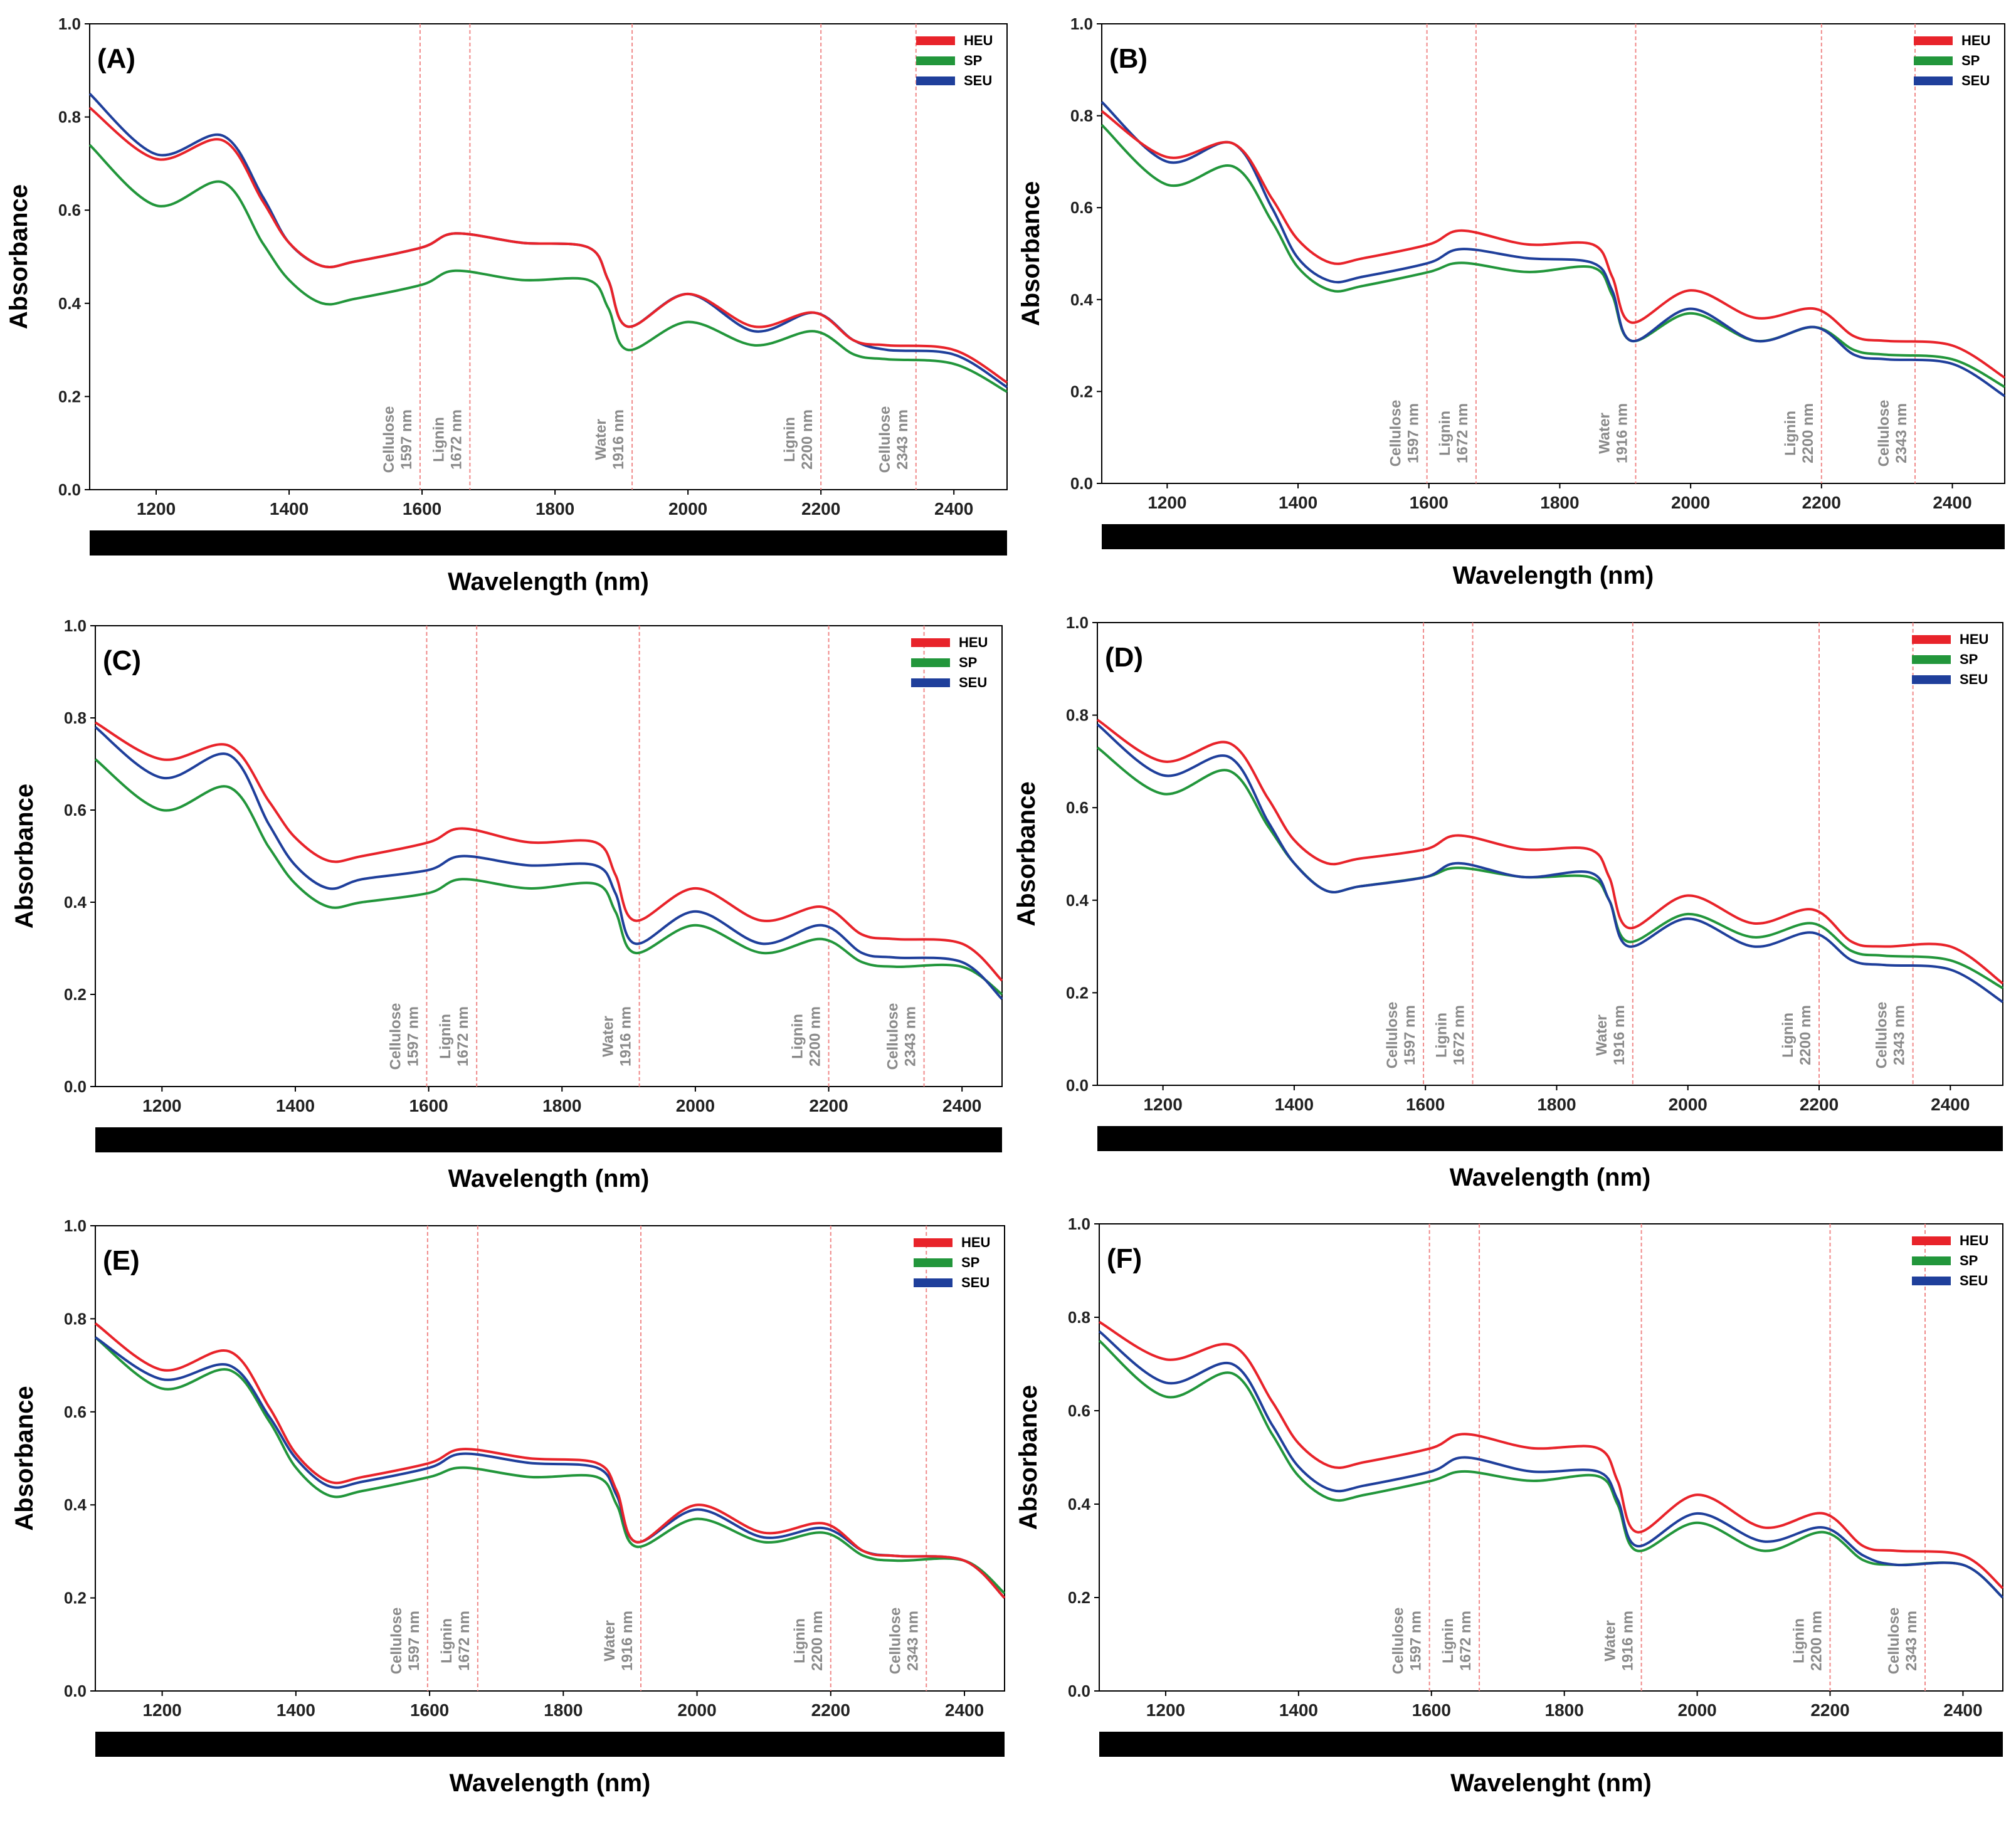 The image size is (2016, 1822). Describe the element at coordinates (1128, 58) in the screenshot. I see `panel-label: (B)` at that location.